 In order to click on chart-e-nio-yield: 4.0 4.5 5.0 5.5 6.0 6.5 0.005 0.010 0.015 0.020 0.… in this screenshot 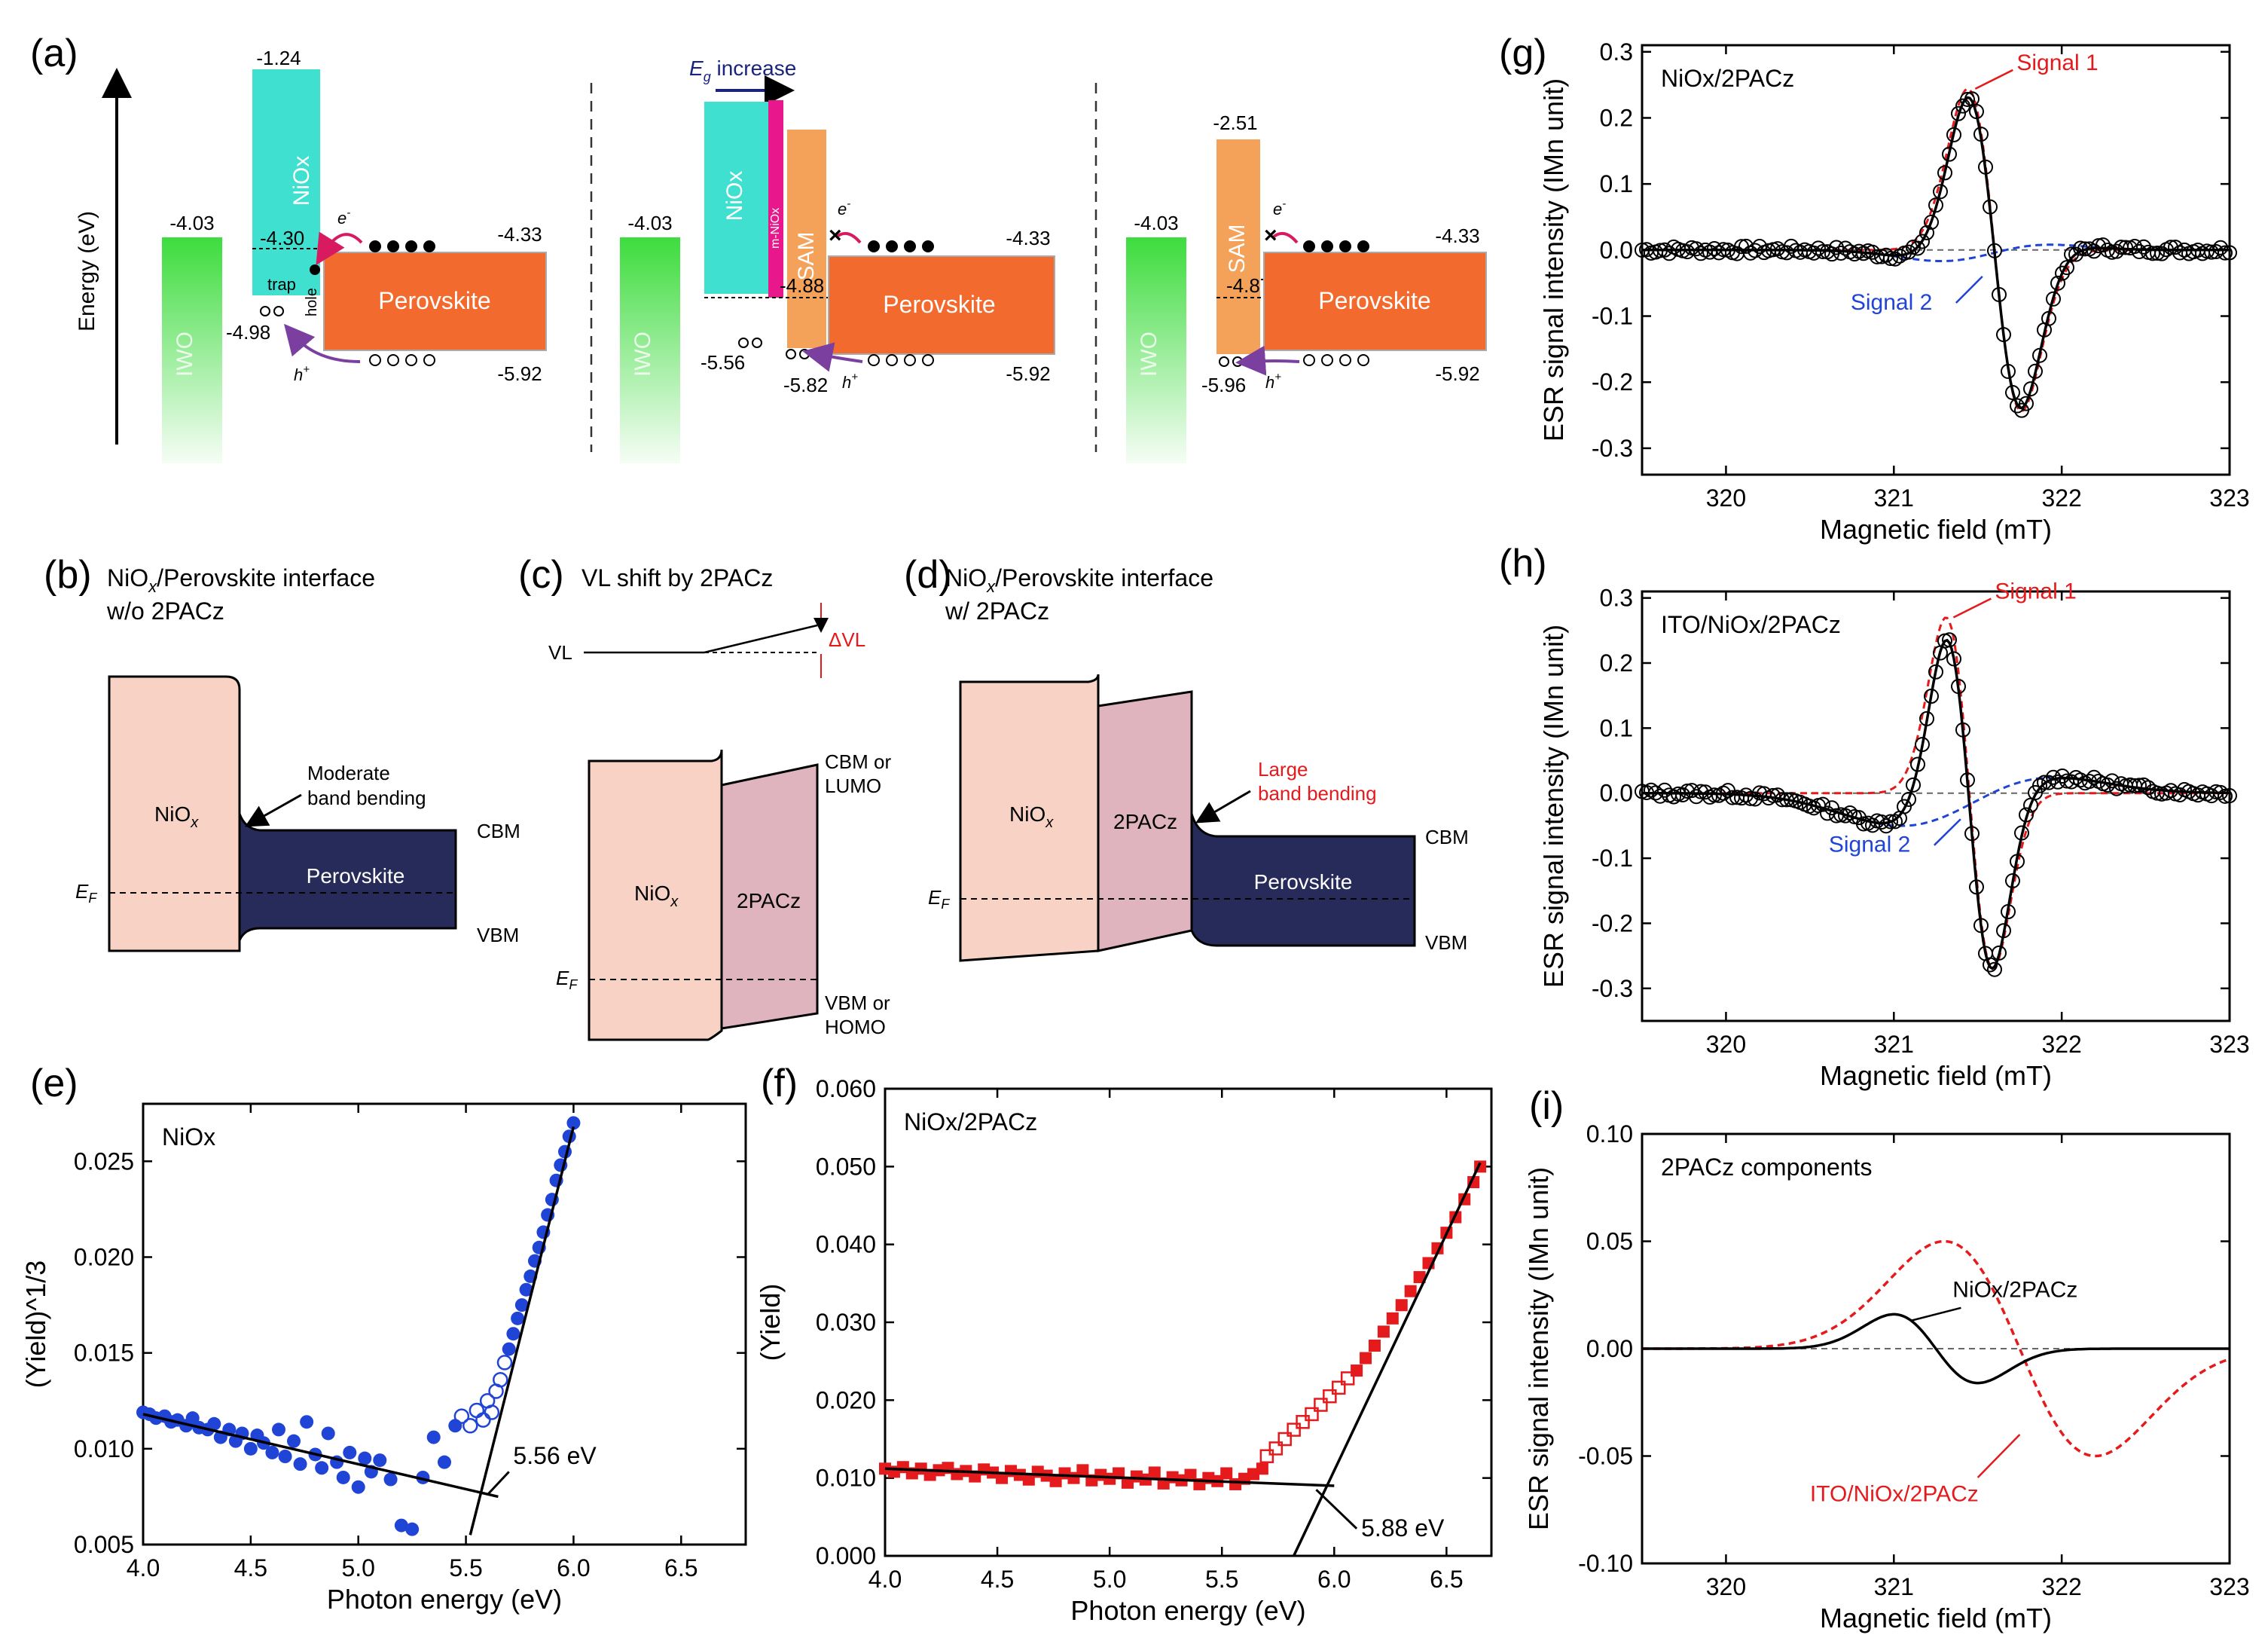, I will do `click(384, 1358)`.